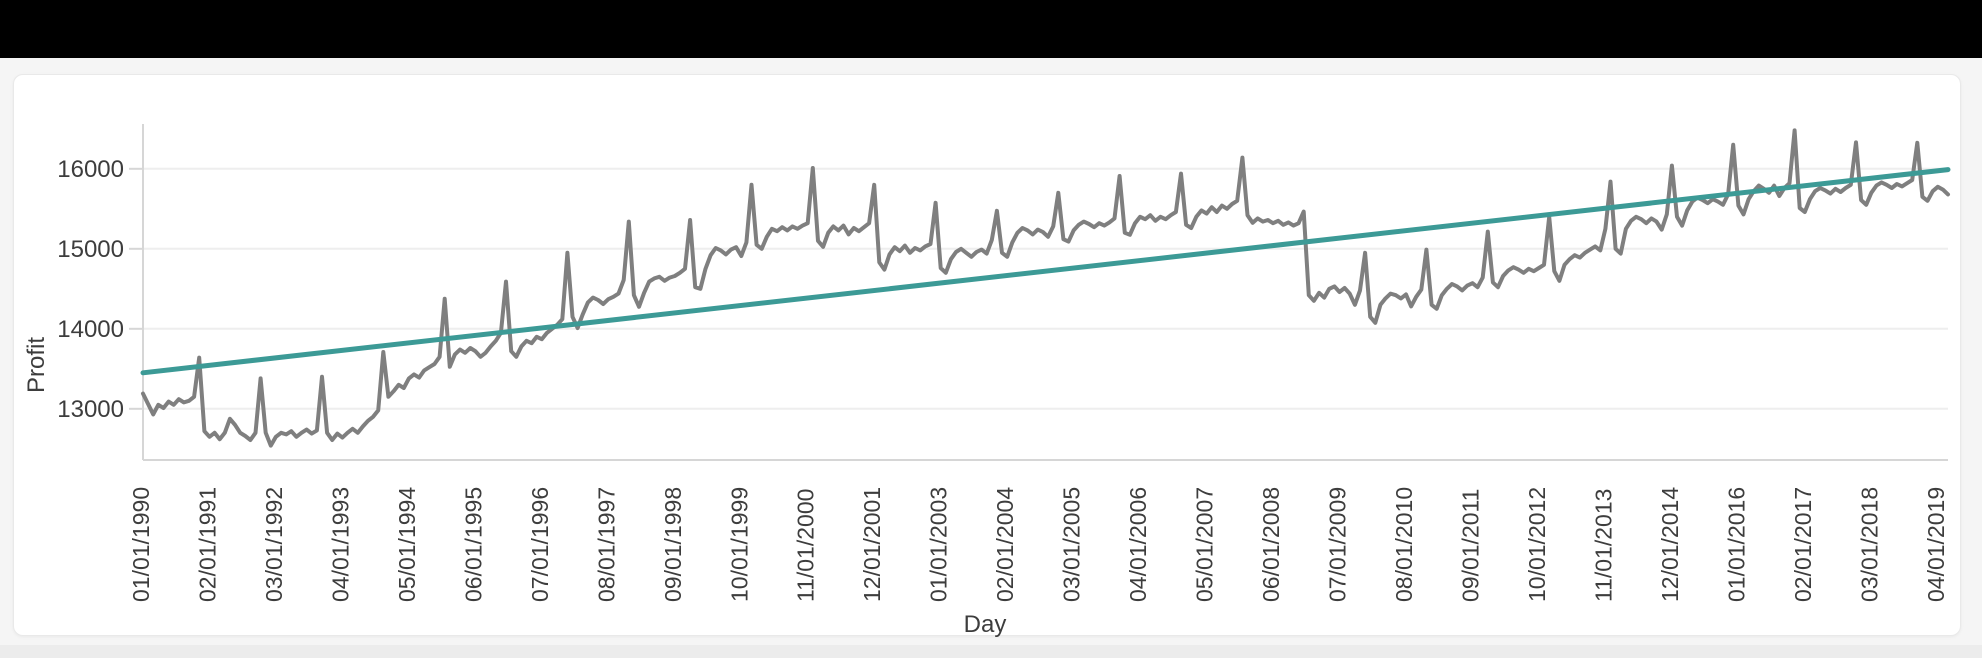  What do you see at coordinates (90, 329) in the screenshot?
I see `y-tick-label: 14000` at bounding box center [90, 329].